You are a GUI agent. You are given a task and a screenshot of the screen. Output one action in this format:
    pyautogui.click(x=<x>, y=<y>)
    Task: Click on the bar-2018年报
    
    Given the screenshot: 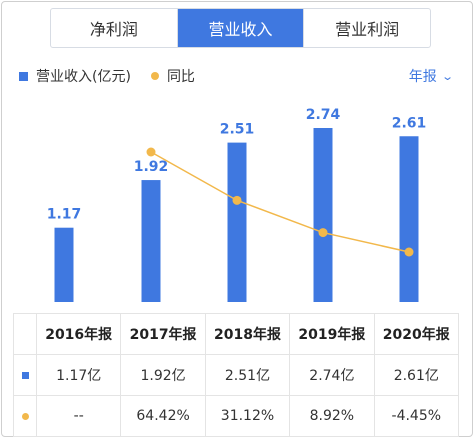 What is the action you would take?
    pyautogui.click(x=237, y=222)
    